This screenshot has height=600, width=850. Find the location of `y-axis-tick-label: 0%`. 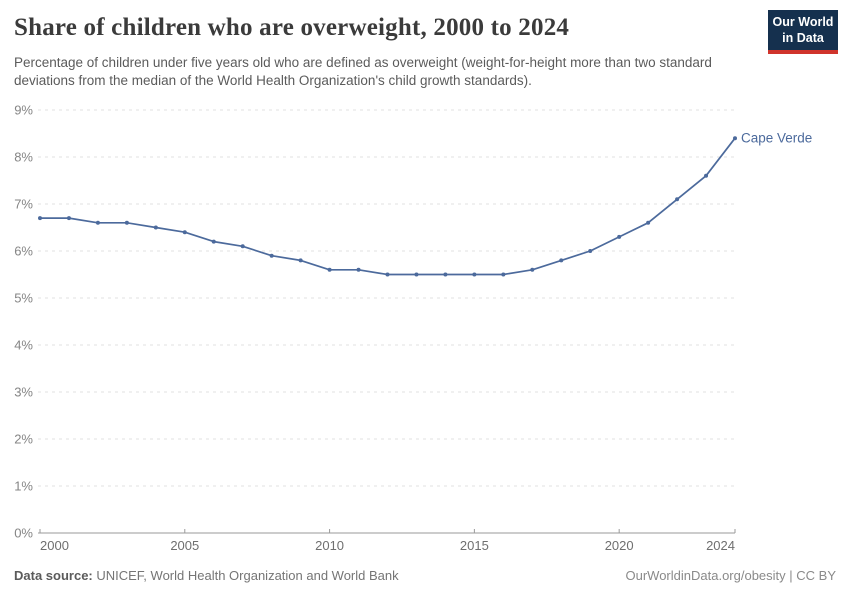

y-axis-tick-label: 0% is located at coordinates (23, 533).